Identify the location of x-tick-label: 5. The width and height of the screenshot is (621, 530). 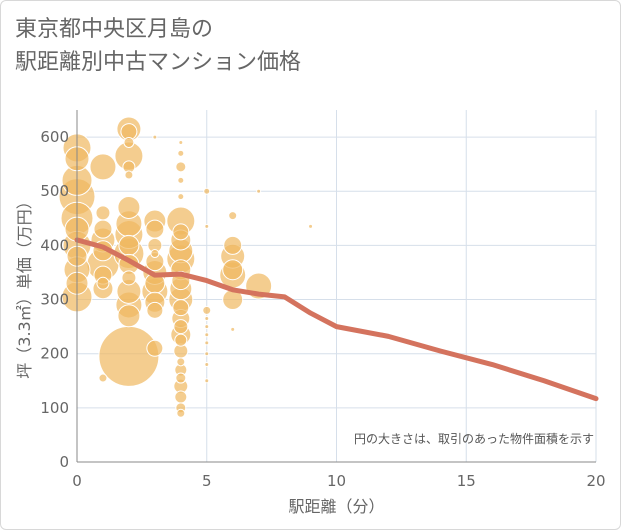
(207, 481).